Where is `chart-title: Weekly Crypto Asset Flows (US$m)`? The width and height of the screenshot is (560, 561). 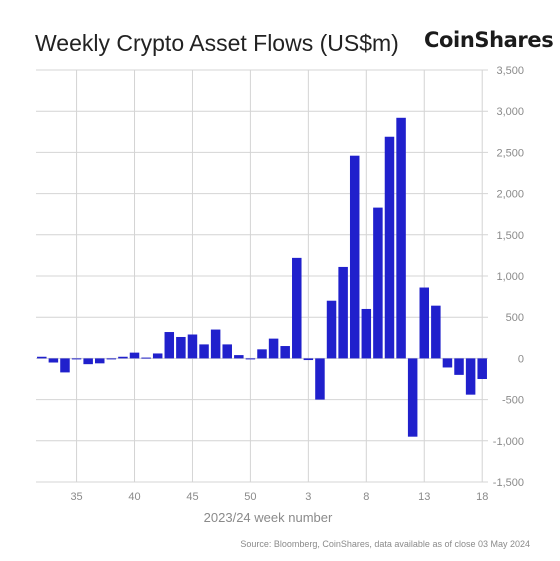
chart-title: Weekly Crypto Asset Flows (US$m) is located at coordinates (217, 43).